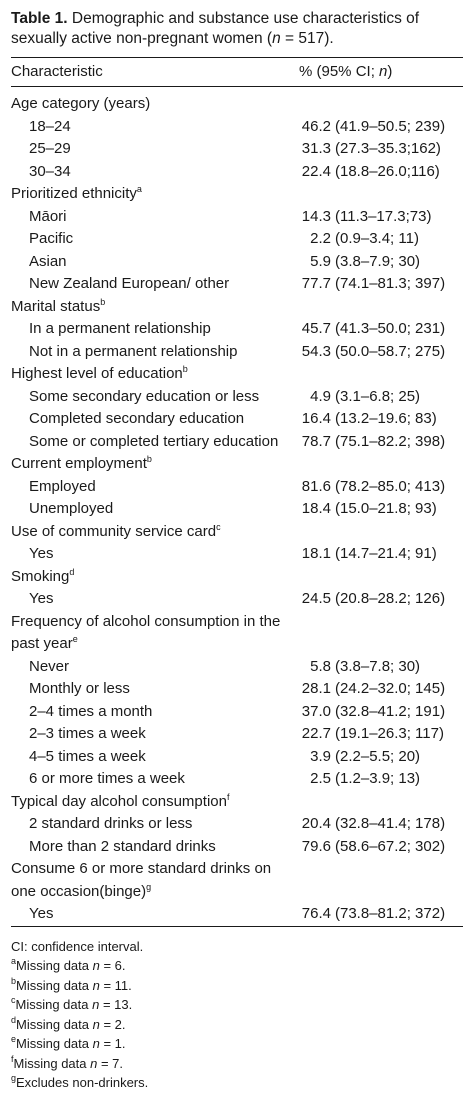 The image size is (474, 1104). What do you see at coordinates (51, 238) in the screenshot?
I see `row-label: Pacific` at bounding box center [51, 238].